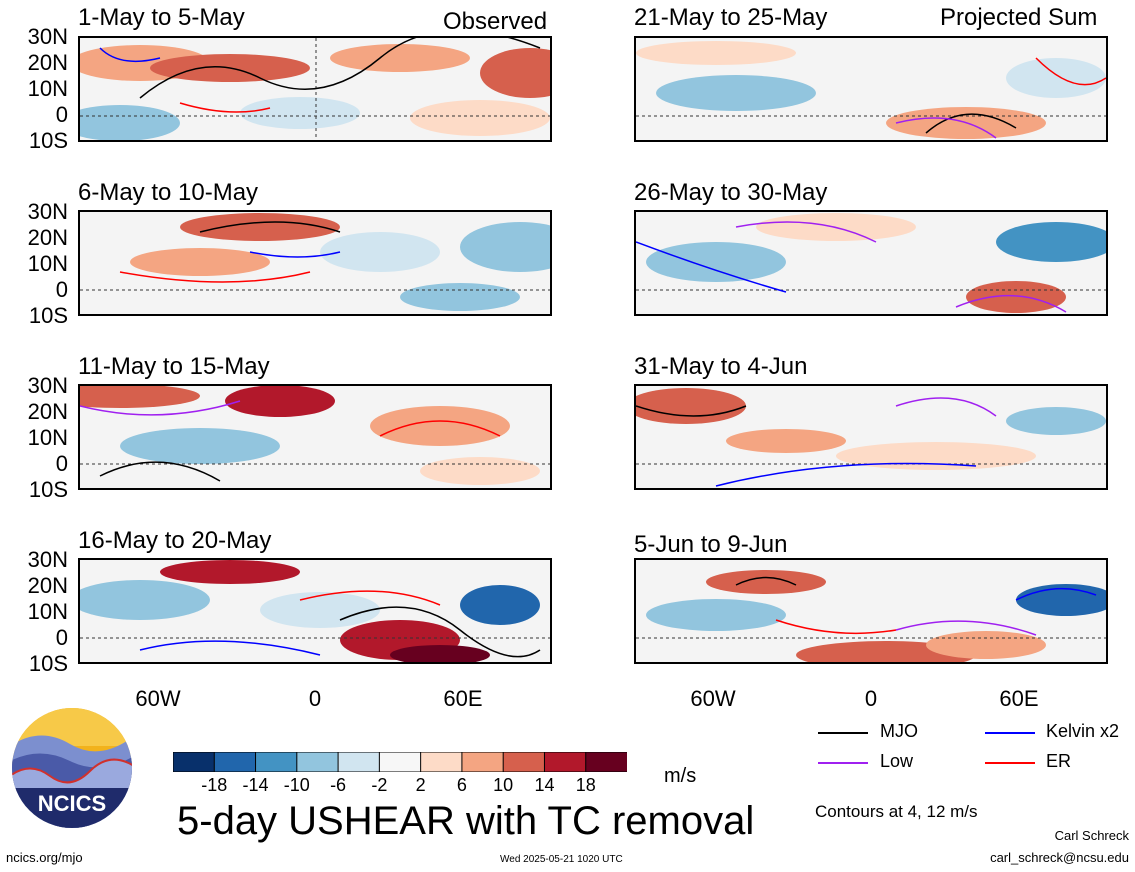  I want to click on site-url: ncics.org/mjo, so click(44, 857).